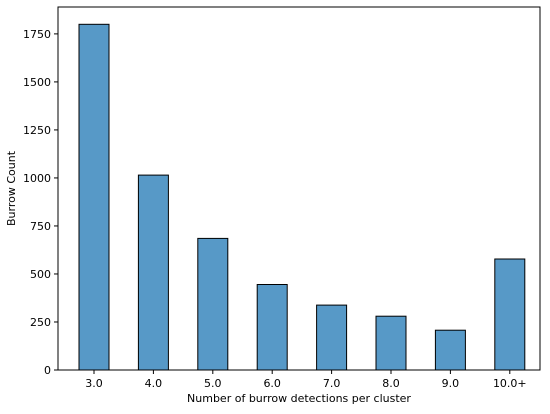 This screenshot has width=550, height=414. I want to click on y-tick-label: 1250, so click(37, 130).